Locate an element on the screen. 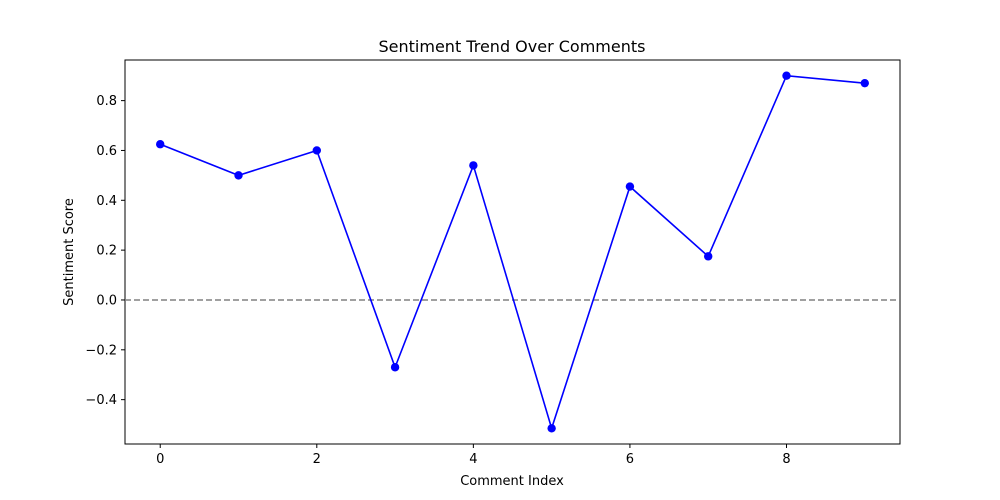 This screenshot has height=500, width=1000. y-tick-label: 0.8 is located at coordinates (106, 101).